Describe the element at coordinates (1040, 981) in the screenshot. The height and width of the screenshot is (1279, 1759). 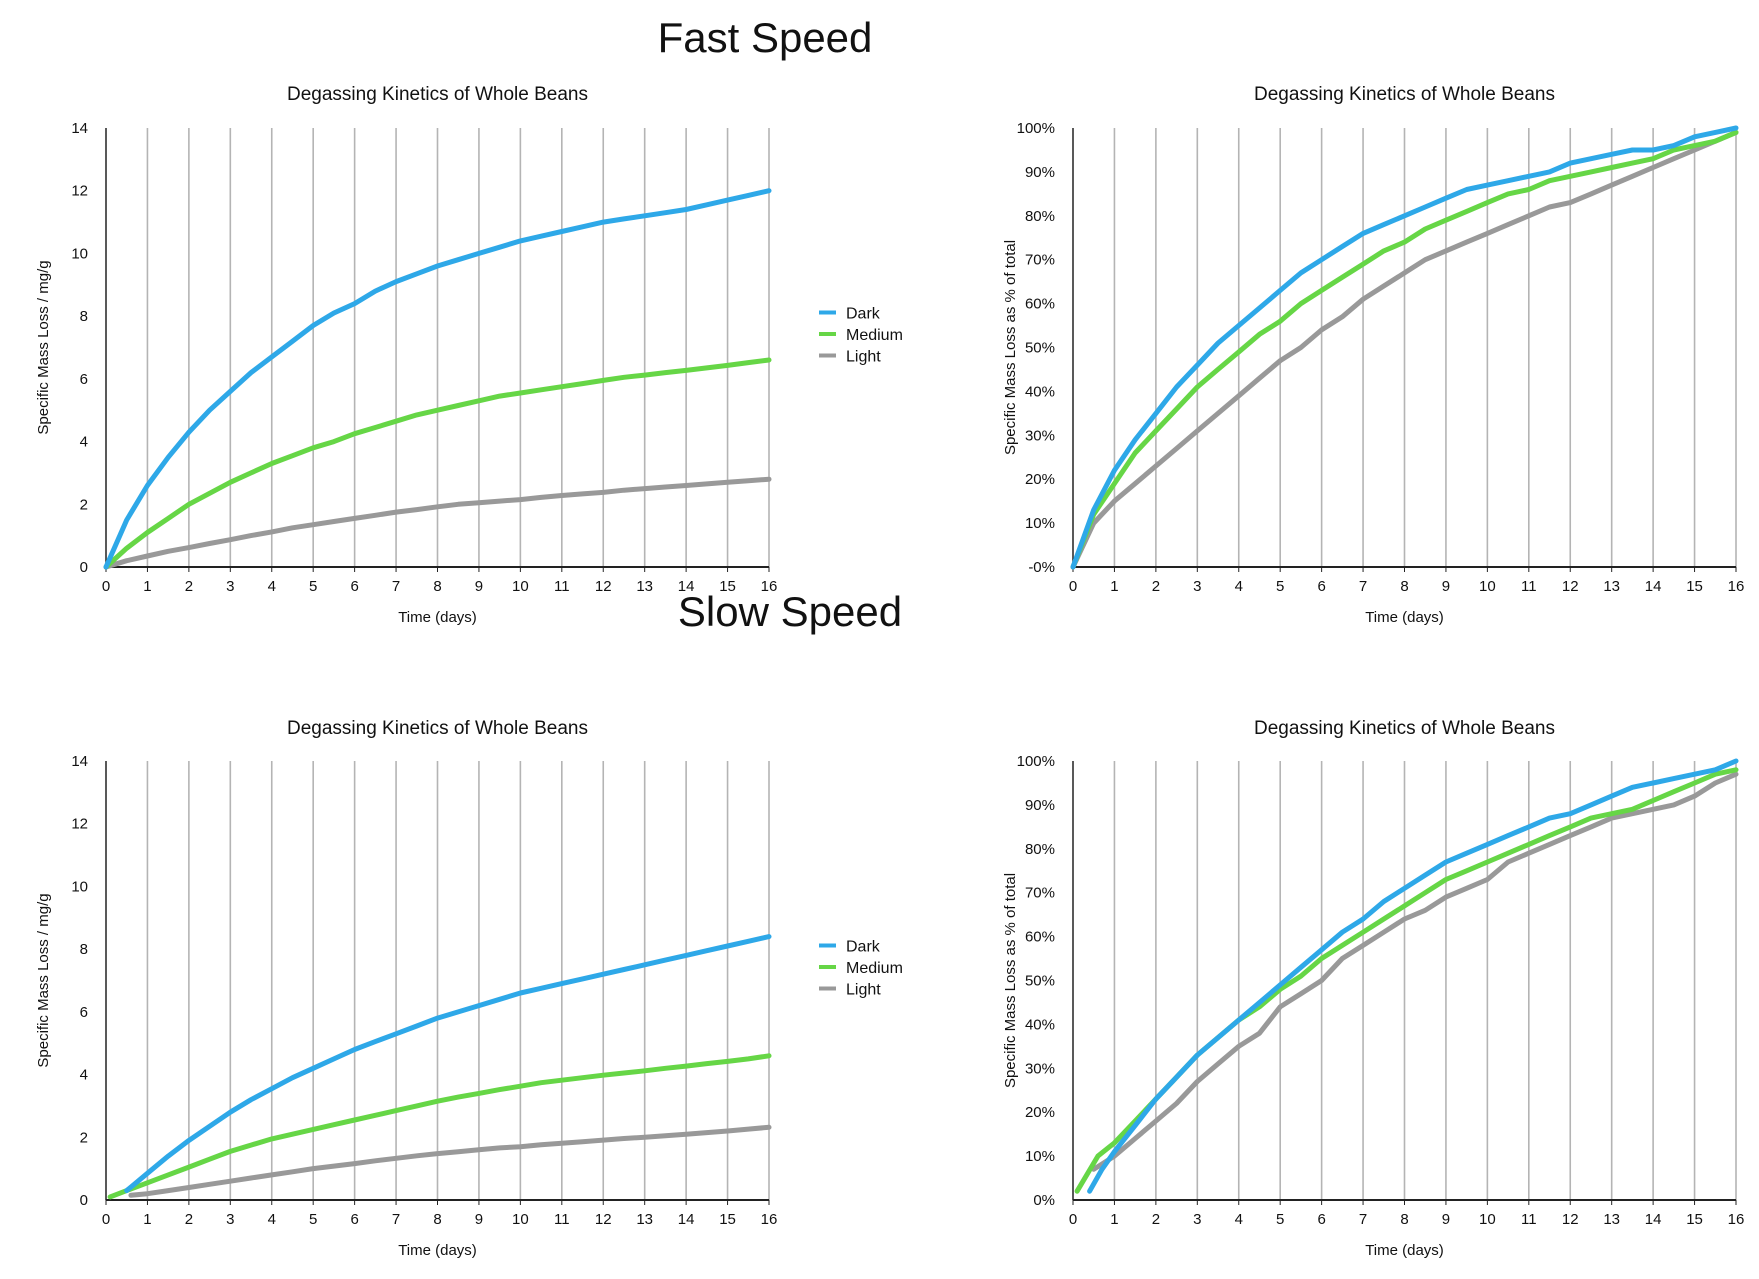
I see `y-tick-label: 50%` at that location.